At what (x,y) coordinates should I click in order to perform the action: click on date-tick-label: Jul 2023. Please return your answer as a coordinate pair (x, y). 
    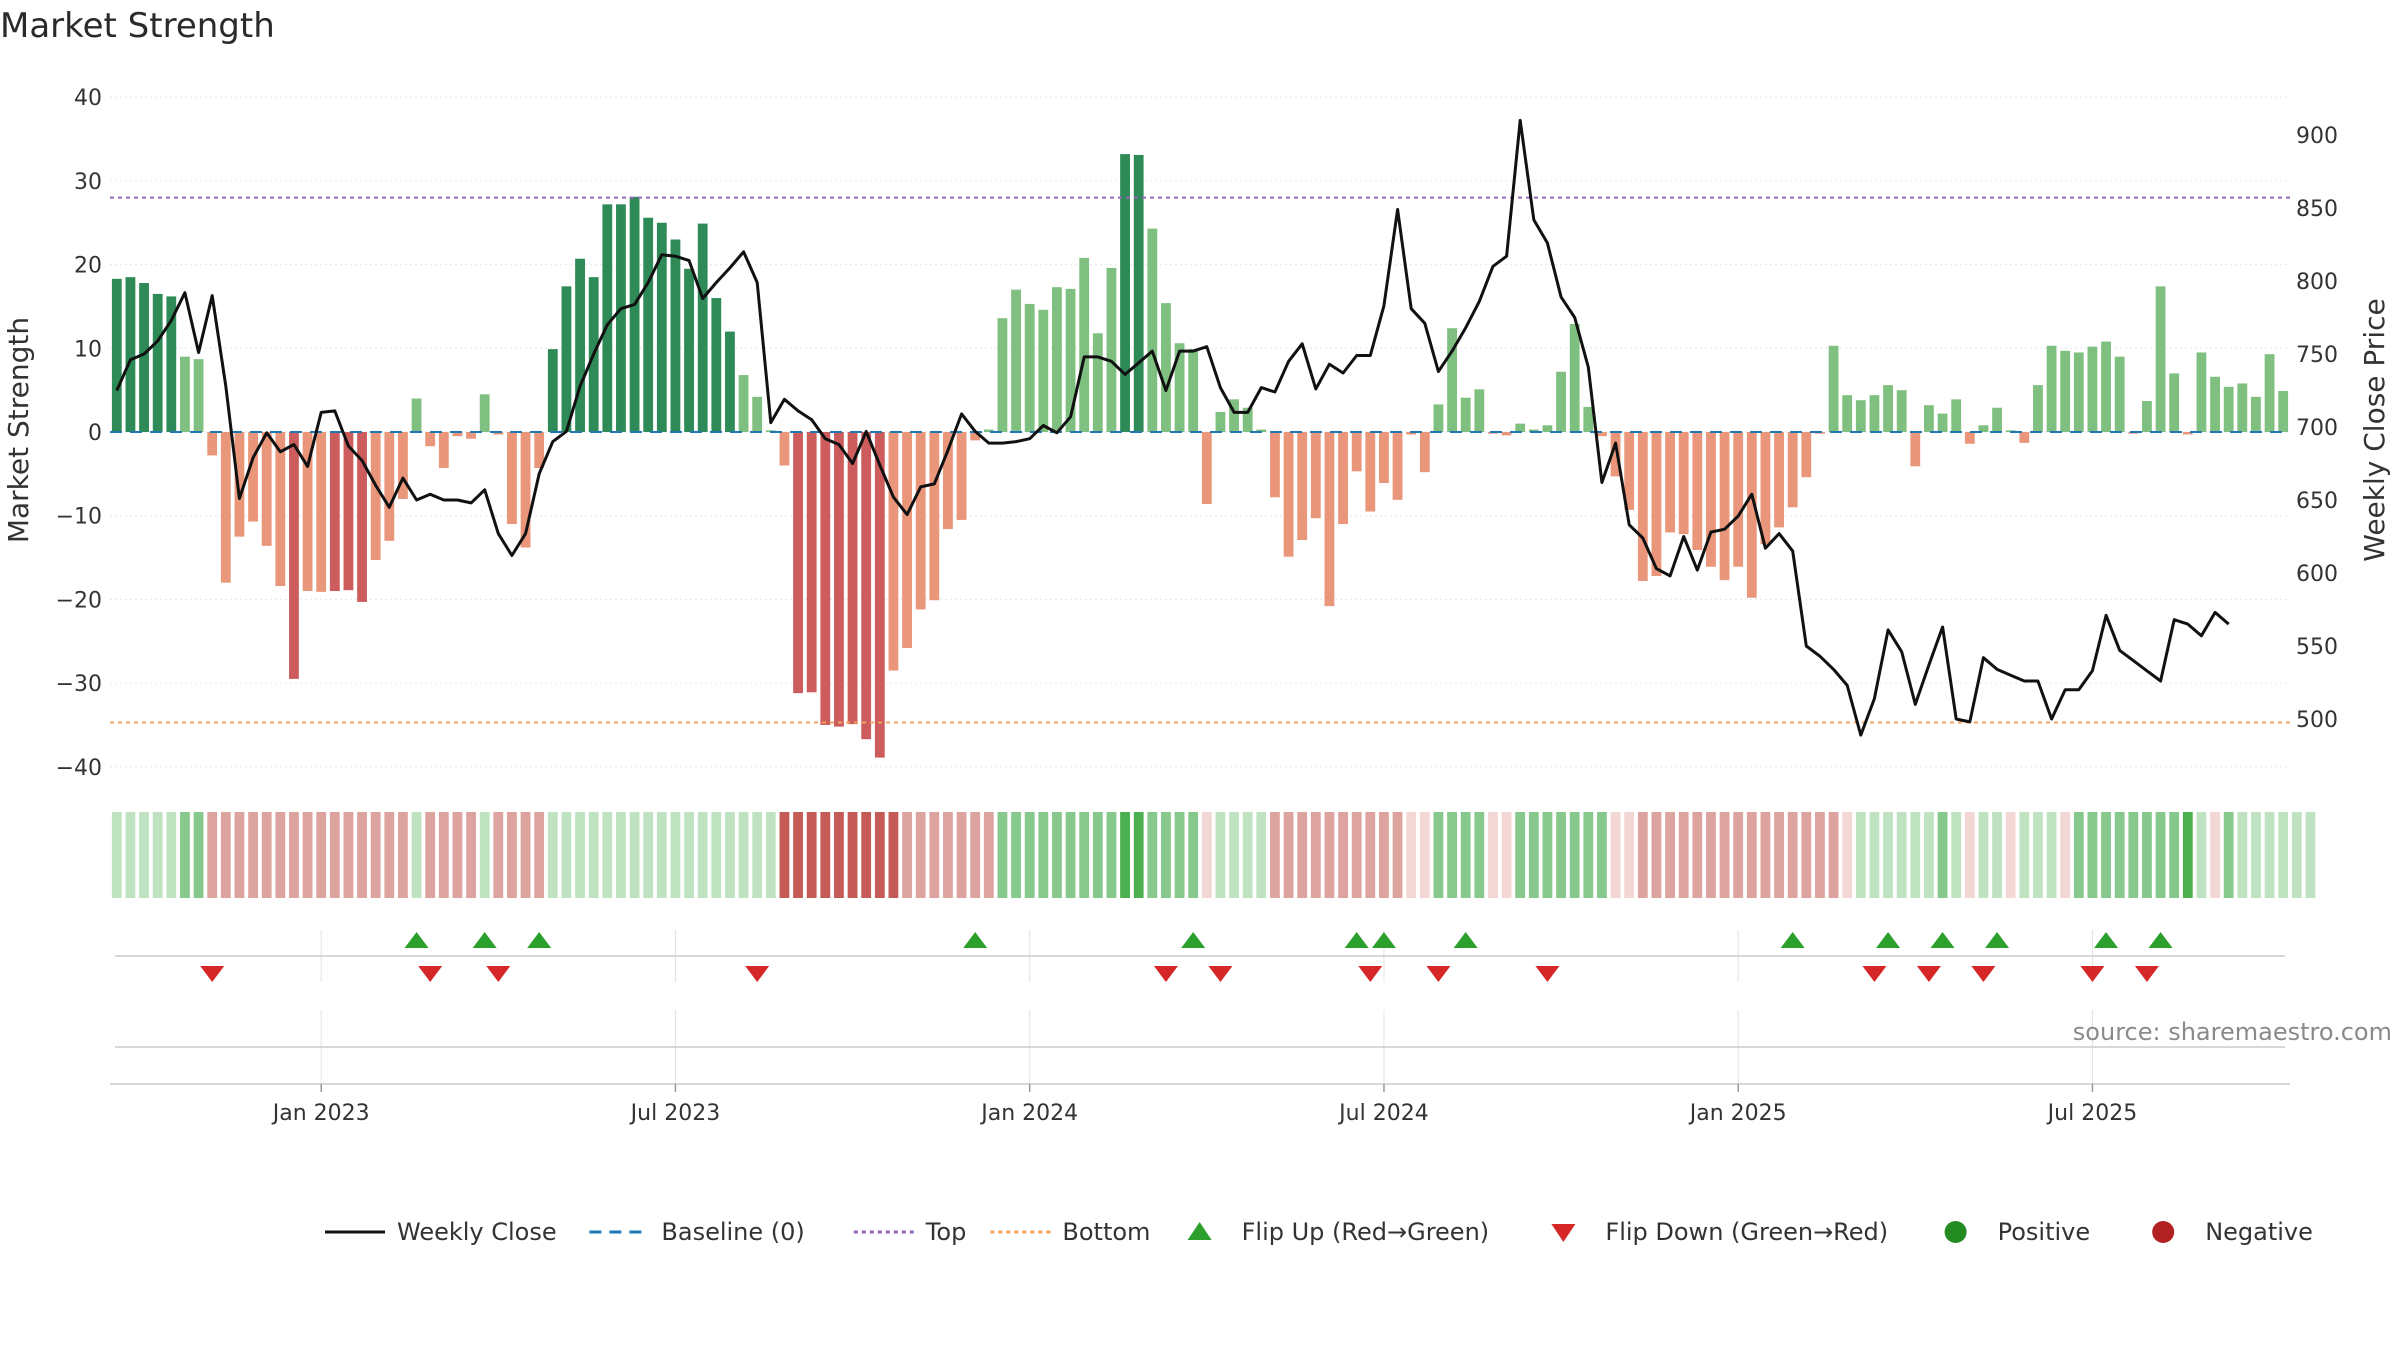
    Looking at the image, I should click on (675, 1113).